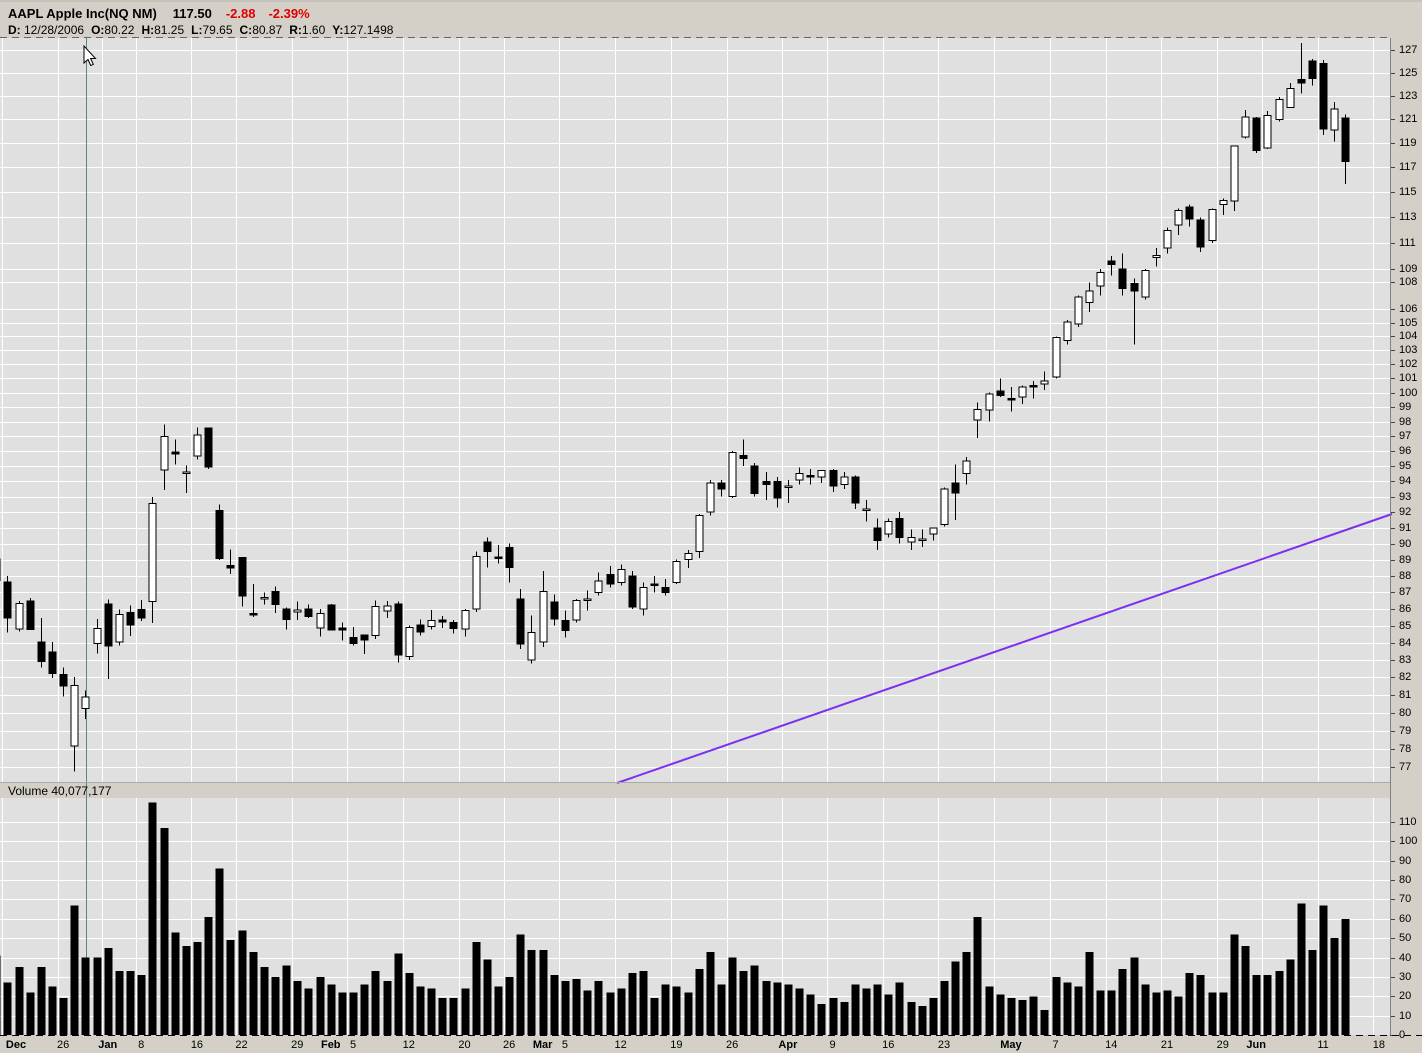 This screenshot has width=1422, height=1053. Describe the element at coordinates (1405, 543) in the screenshot. I see `price-axis-label: 90` at that location.